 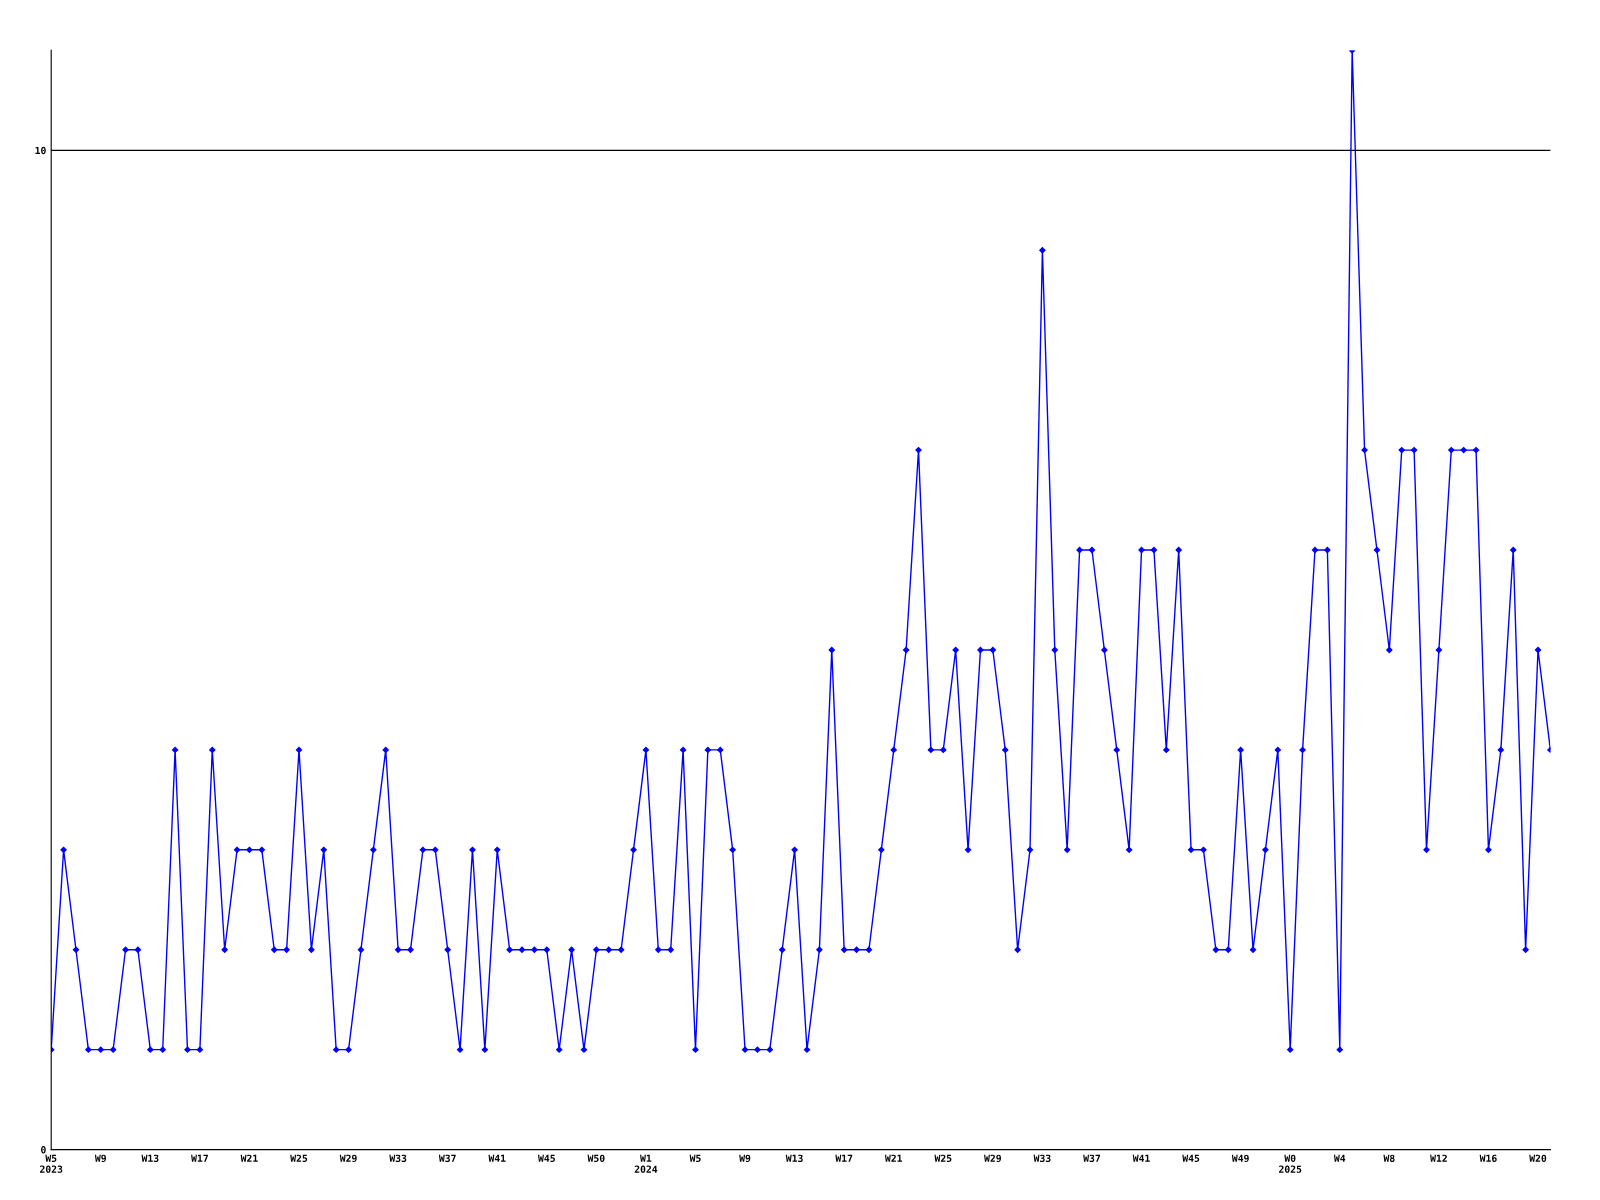 I want to click on y-tick-label: 10, so click(x=40, y=150).